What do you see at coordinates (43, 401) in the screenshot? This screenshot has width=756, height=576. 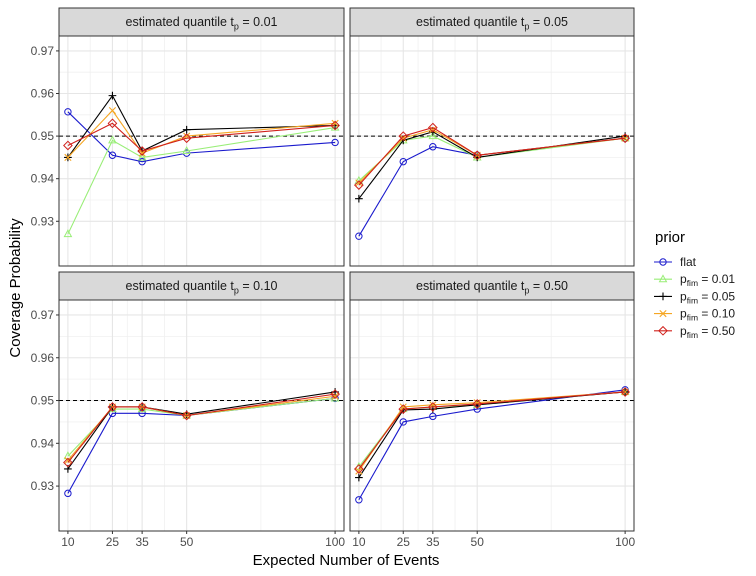 I see `y-tick-label: 0.95` at bounding box center [43, 401].